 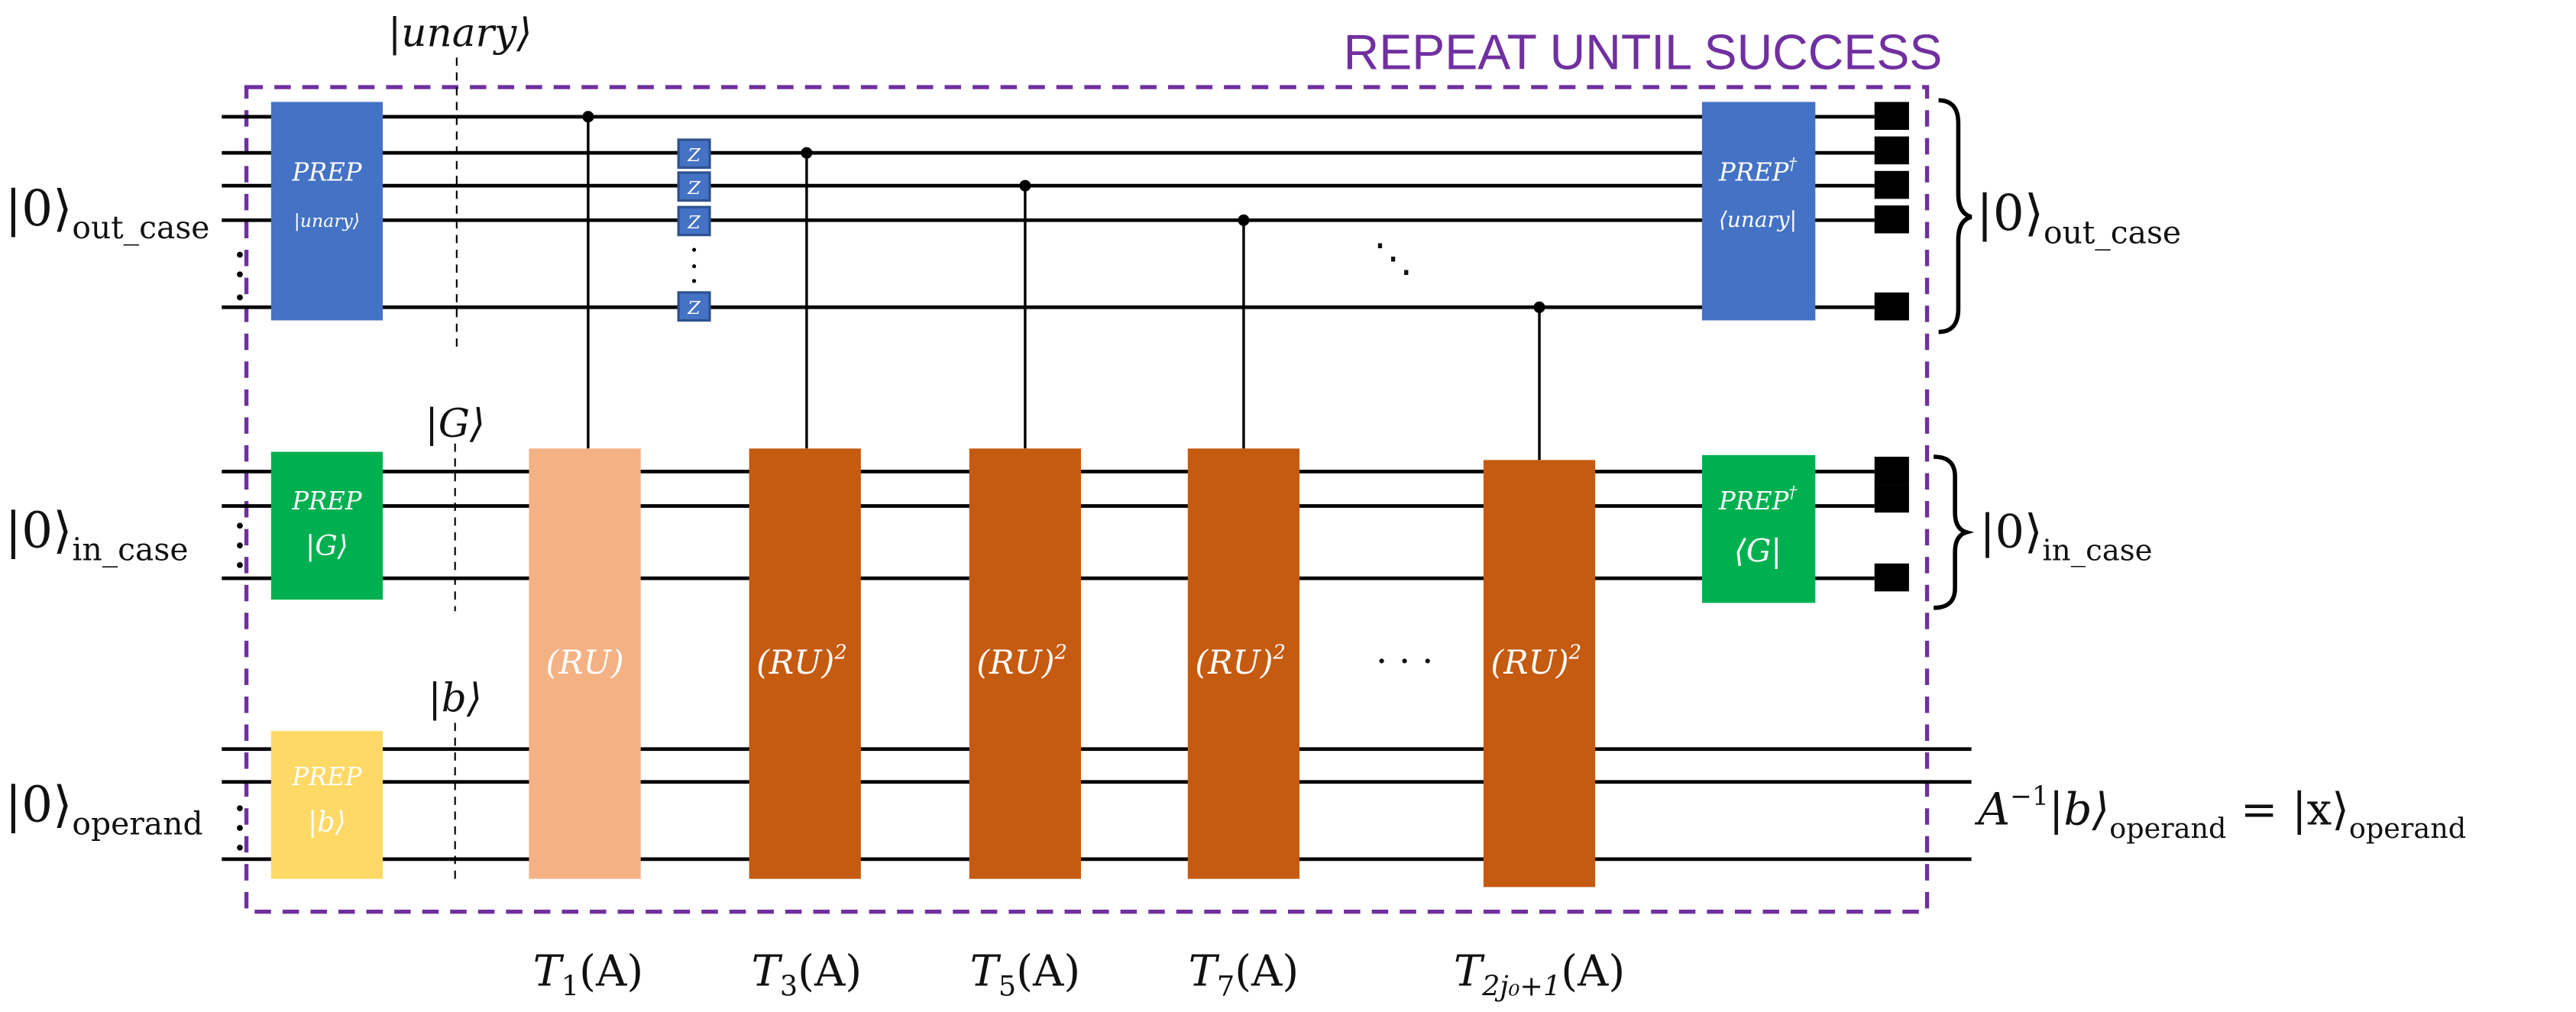 I want to click on operand-input-label: |0⟩operand, so click(x=103, y=809).